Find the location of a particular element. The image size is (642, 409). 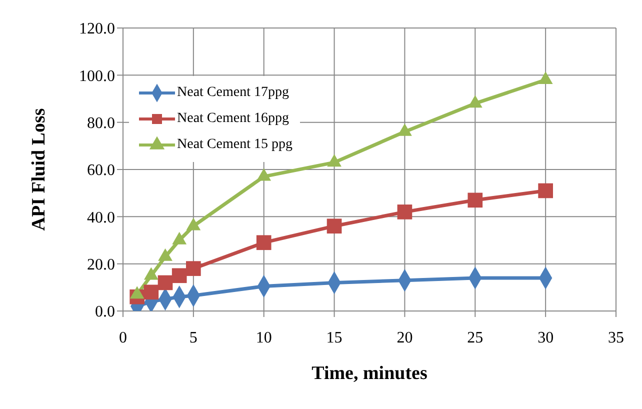

x-tick-label: 25 is located at coordinates (475, 337).